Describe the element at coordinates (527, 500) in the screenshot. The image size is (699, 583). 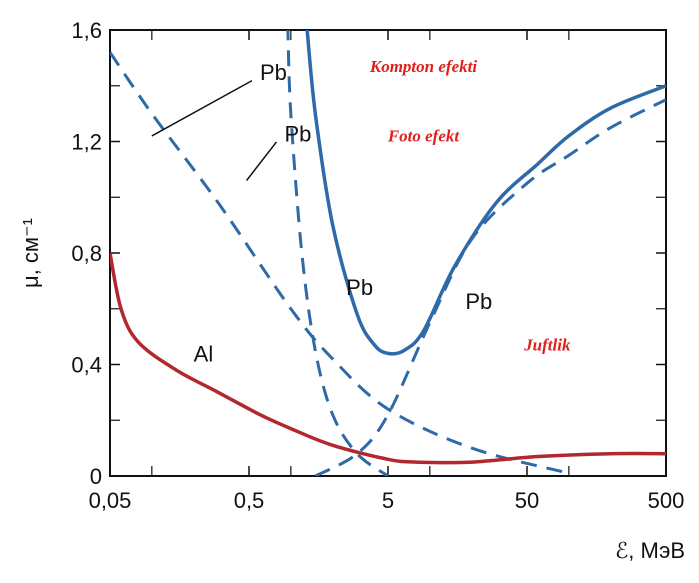
I see `x-tick-label: 50` at that location.